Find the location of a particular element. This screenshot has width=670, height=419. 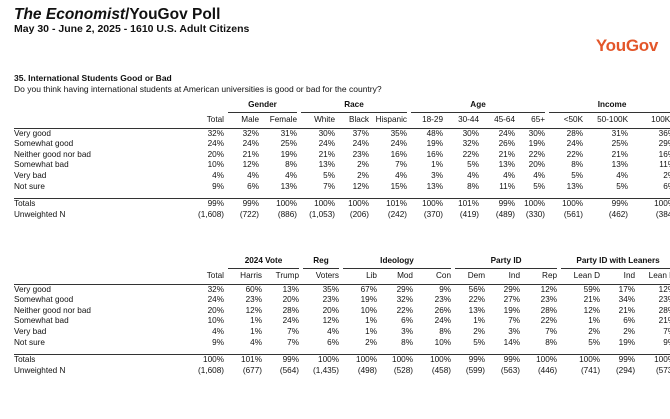

cell-value: 11% is located at coordinates (507, 186).